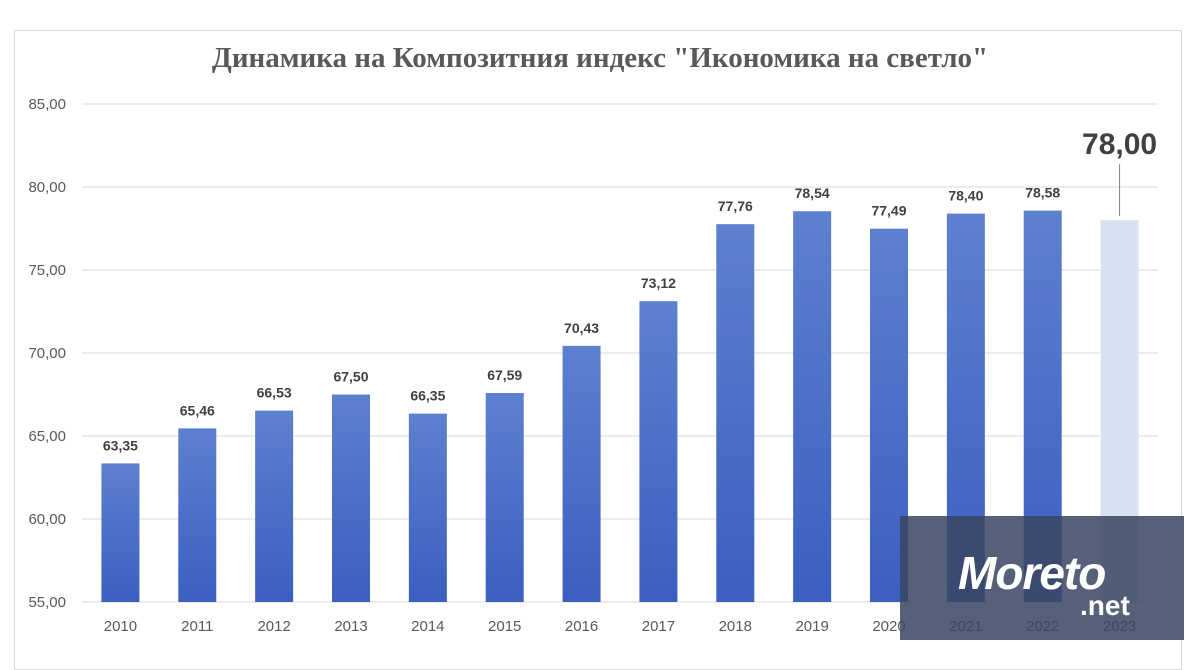 This screenshot has width=1200, height=670. I want to click on x-tick-label: 2013, so click(350, 626).